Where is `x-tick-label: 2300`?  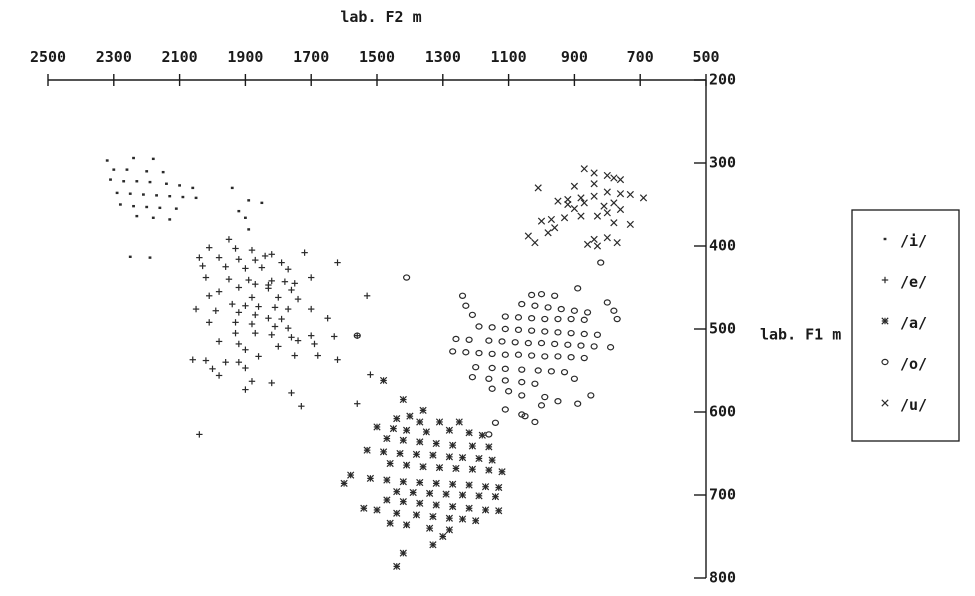 x-tick-label: 2300 is located at coordinates (114, 57).